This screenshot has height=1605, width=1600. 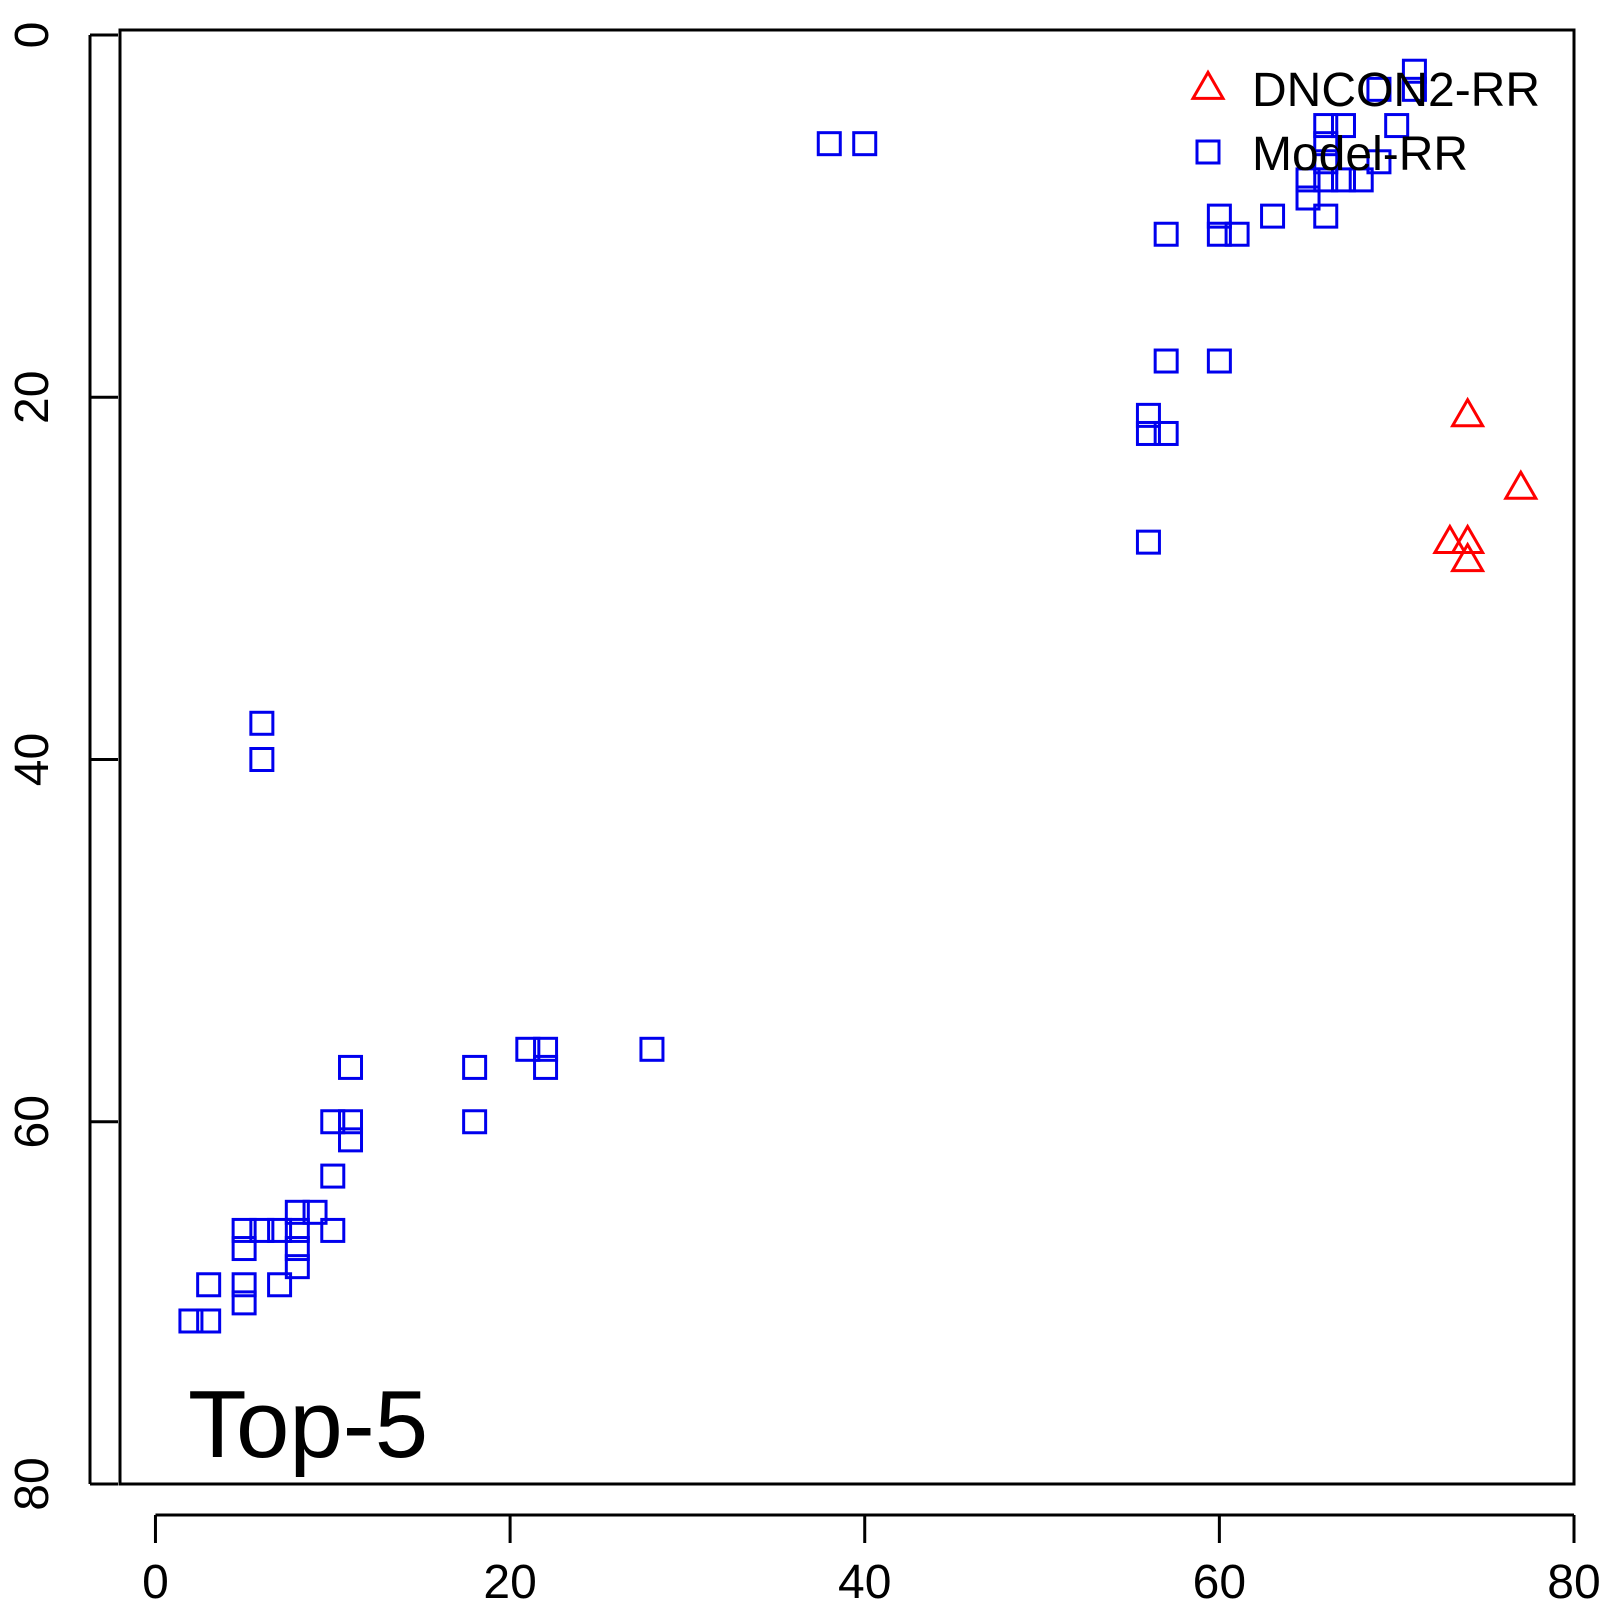 I want to click on legend-label: Model-RR, so click(x=1360, y=154).